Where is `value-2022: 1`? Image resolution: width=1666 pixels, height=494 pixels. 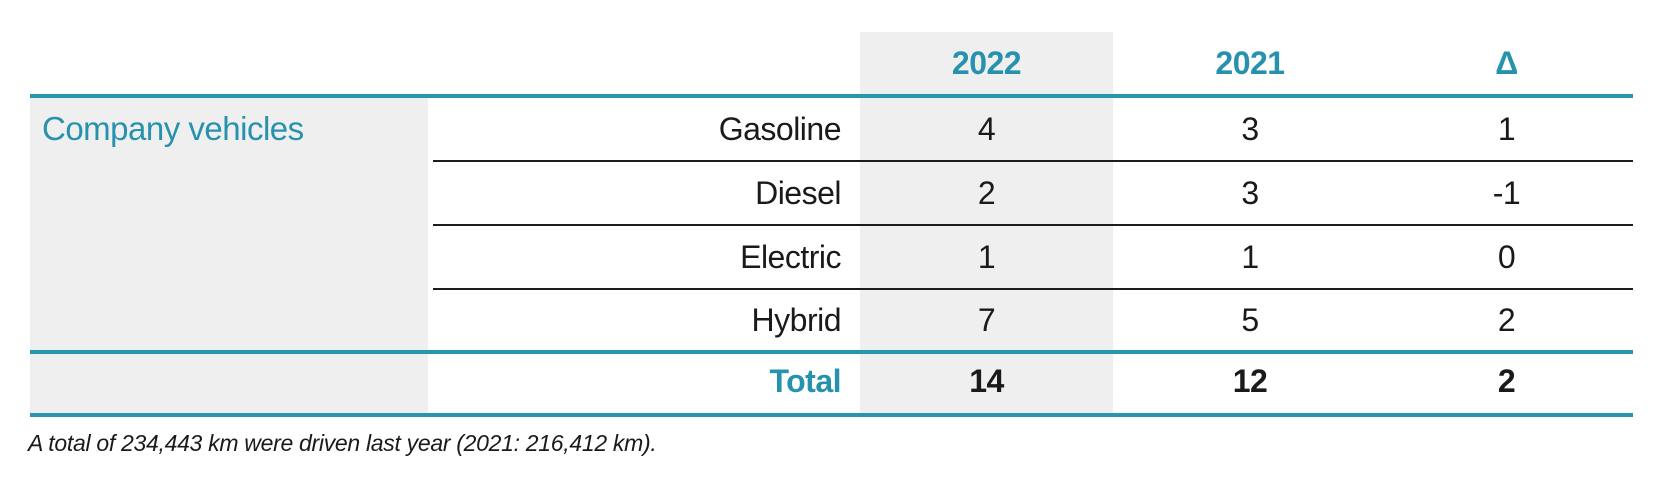
value-2022: 1 is located at coordinates (986, 256).